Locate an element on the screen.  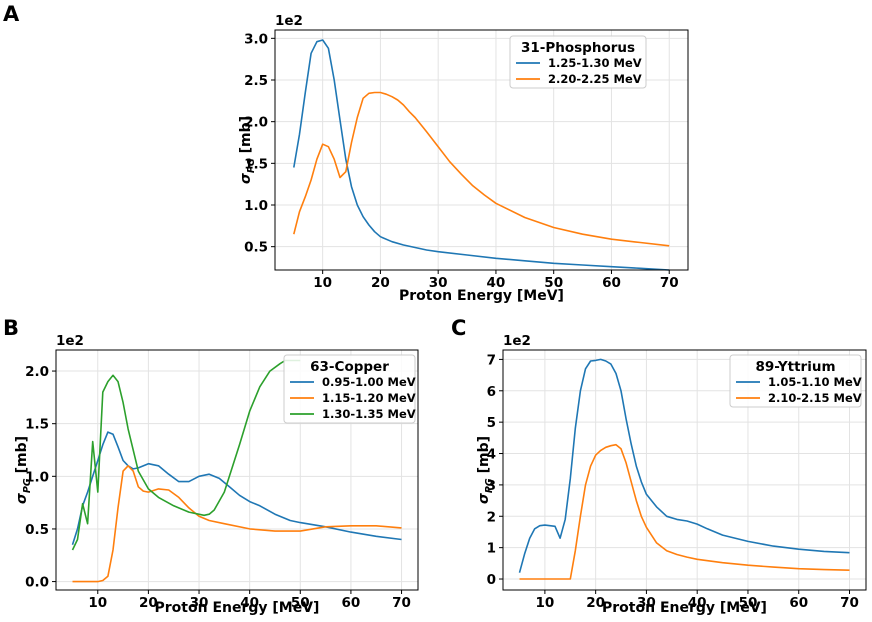
chart-c-y-axis-symbol: σ is located at coordinates (484, 498).